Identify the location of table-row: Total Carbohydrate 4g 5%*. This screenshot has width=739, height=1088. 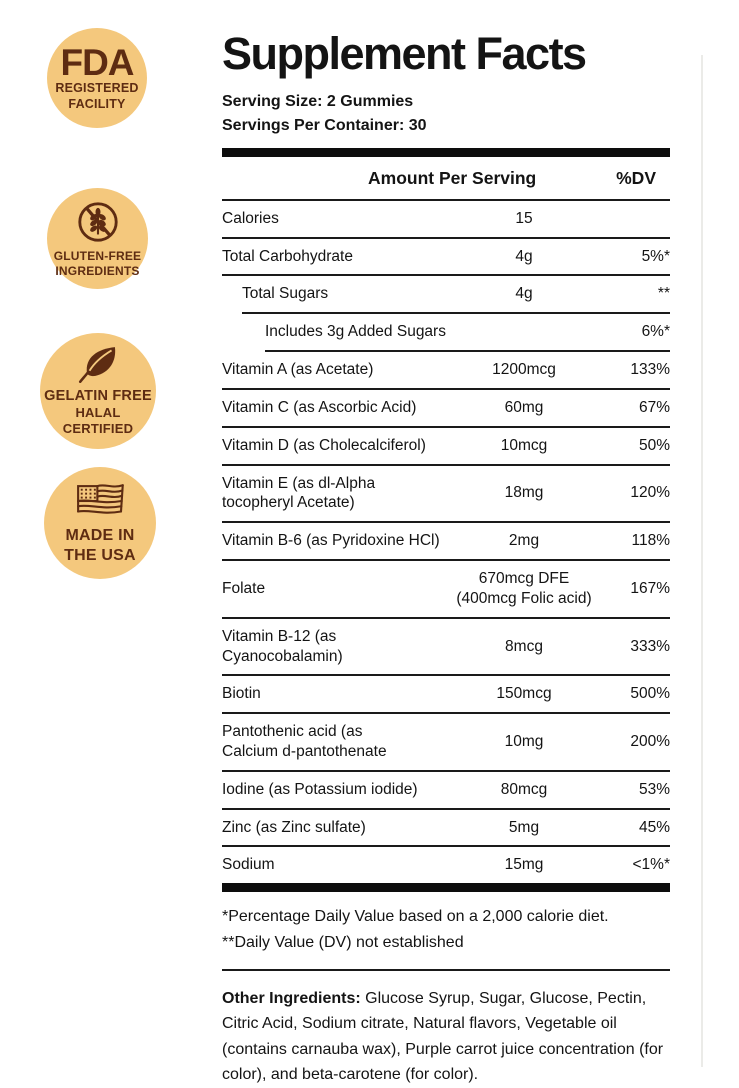
(446, 258).